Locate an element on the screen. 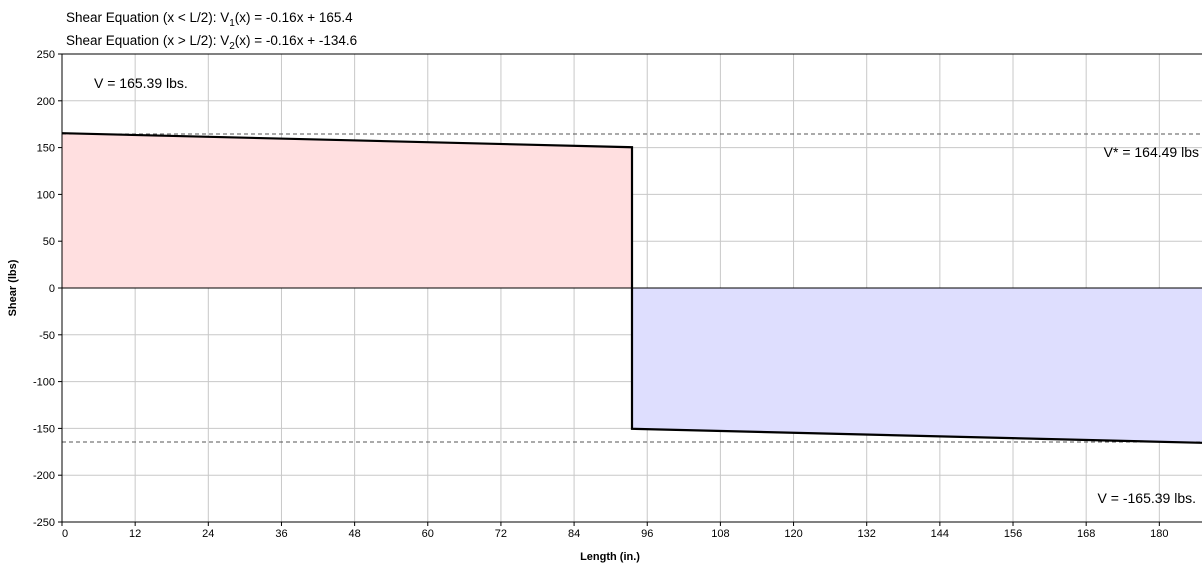  v-star-label: V* = 164.49 lbs is located at coordinates (1151, 152).